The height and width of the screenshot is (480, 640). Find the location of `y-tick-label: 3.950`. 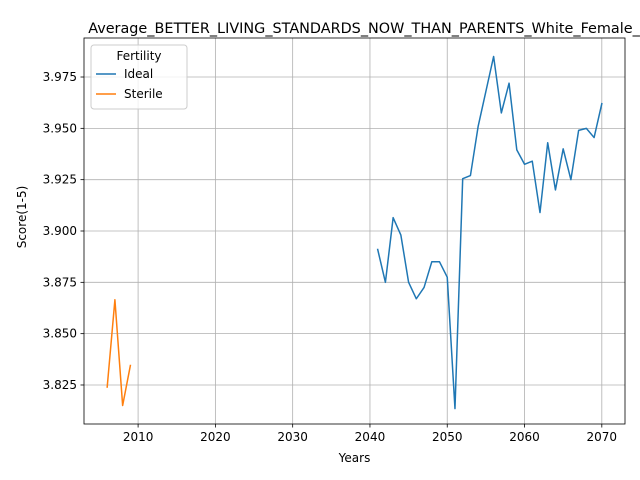

y-tick-label: 3.950 is located at coordinates (60, 128).